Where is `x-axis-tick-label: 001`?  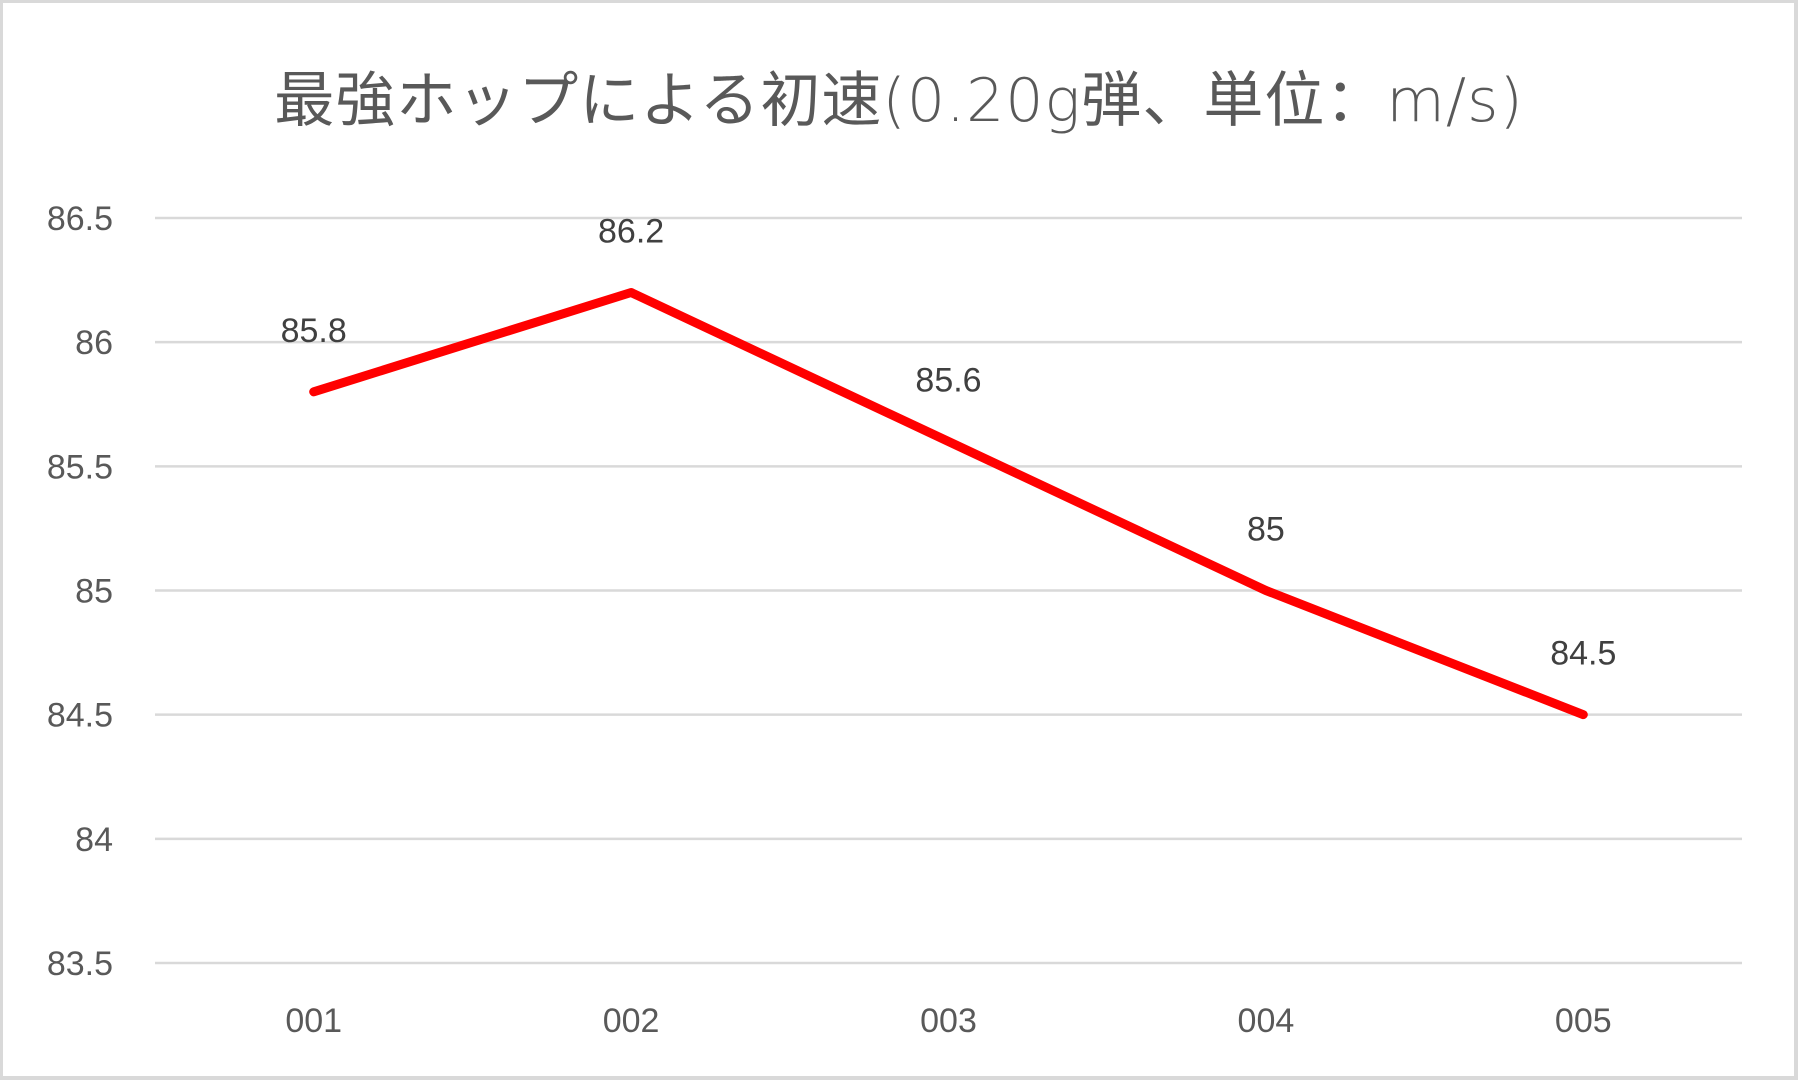 x-axis-tick-label: 001 is located at coordinates (313, 1021).